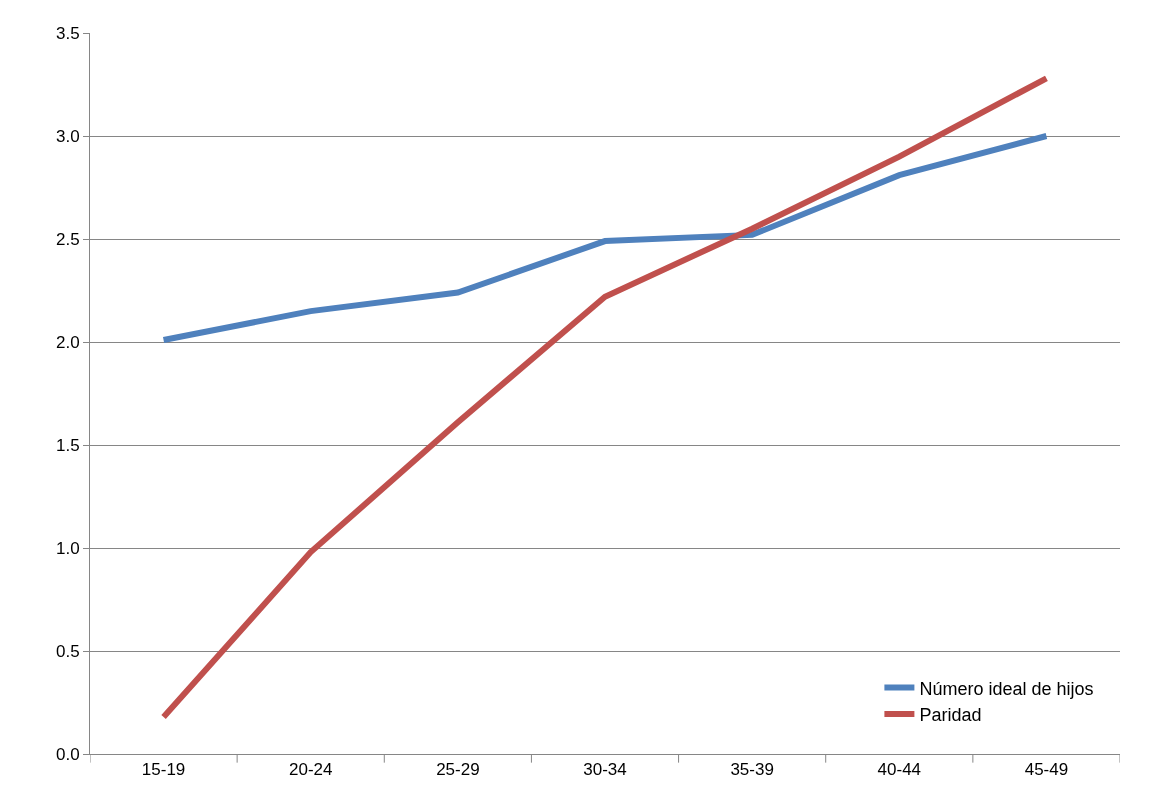 Image resolution: width=1171 pixels, height=810 pixels. What do you see at coordinates (67, 33) in the screenshot?
I see `y-tick-label: 3.5` at bounding box center [67, 33].